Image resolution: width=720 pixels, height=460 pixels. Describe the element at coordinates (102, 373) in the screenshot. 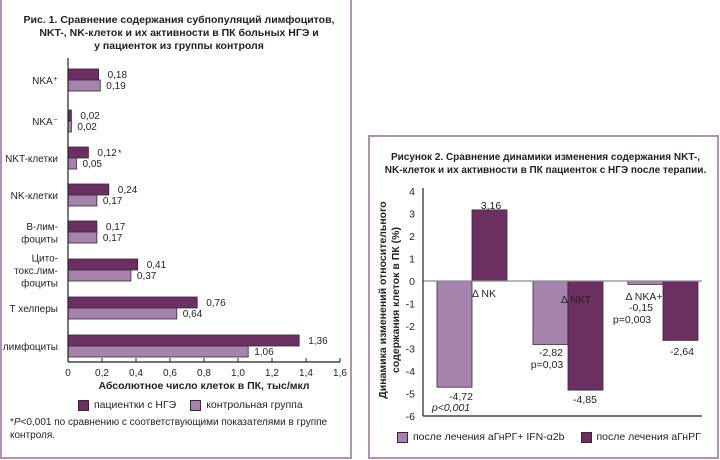

I see `x-tick-label: 0,2` at that location.